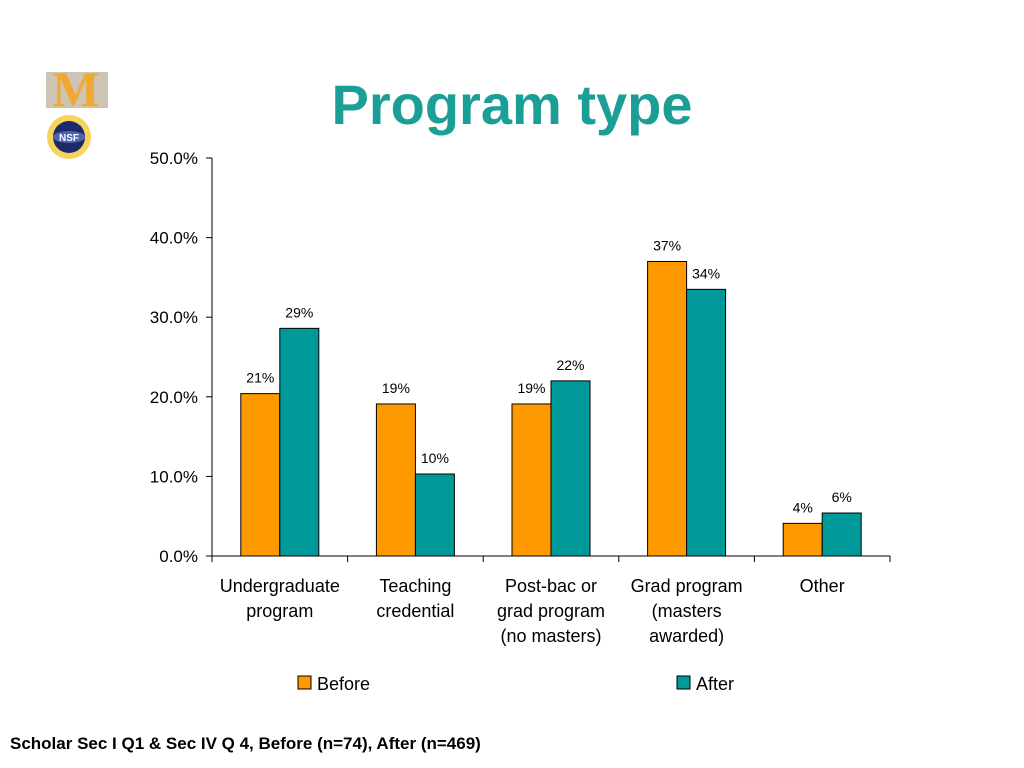 The width and height of the screenshot is (1024, 768). Describe the element at coordinates (687, 586) in the screenshot. I see `x-tick-label: Grad program` at that location.